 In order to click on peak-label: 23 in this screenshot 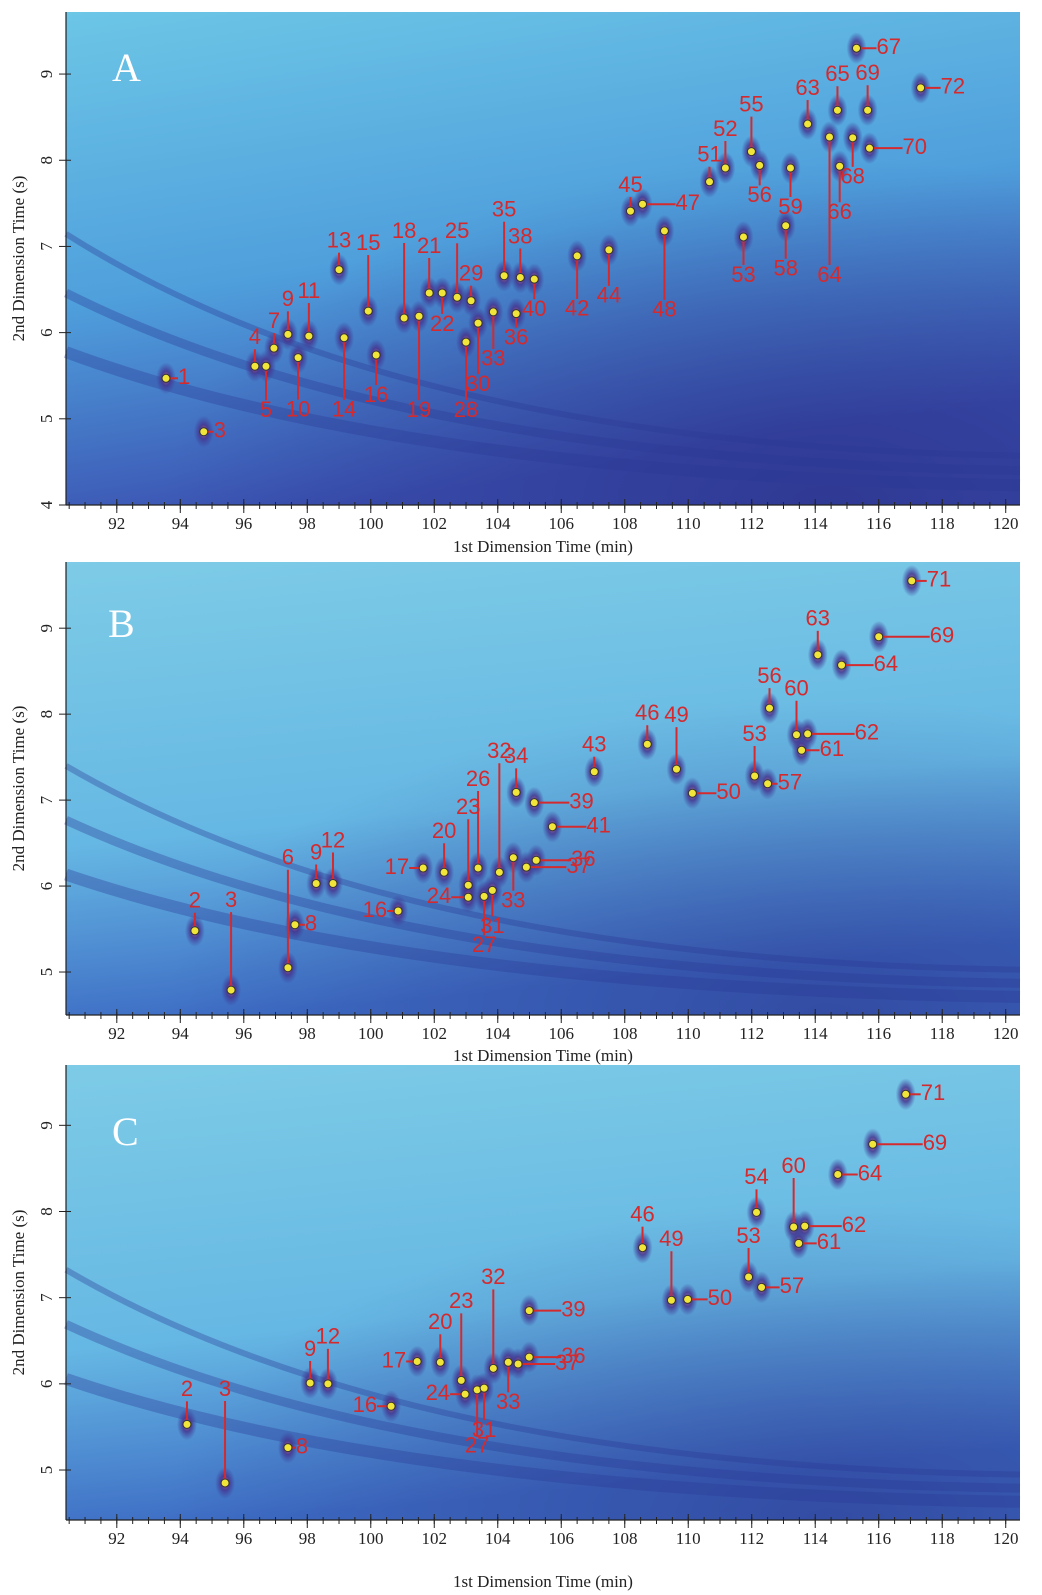, I will do `click(468, 806)`.